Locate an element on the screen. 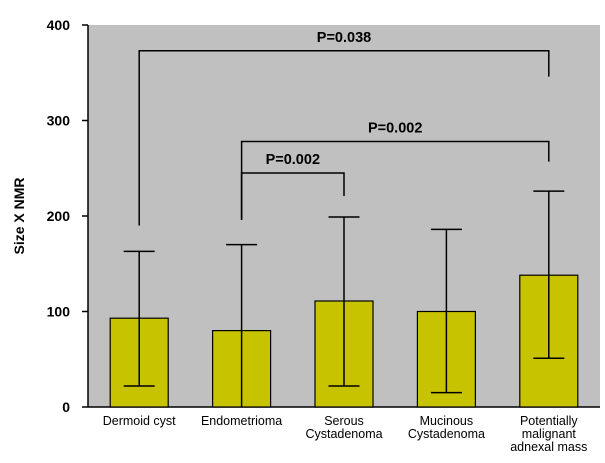 This screenshot has height=463, width=605. x-tick-label: Mucinous is located at coordinates (447, 421).